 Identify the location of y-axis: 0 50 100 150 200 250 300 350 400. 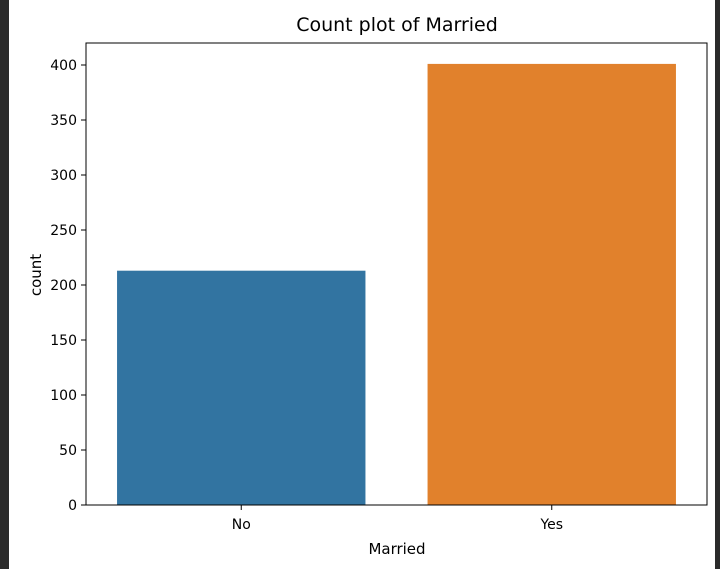
(68, 286).